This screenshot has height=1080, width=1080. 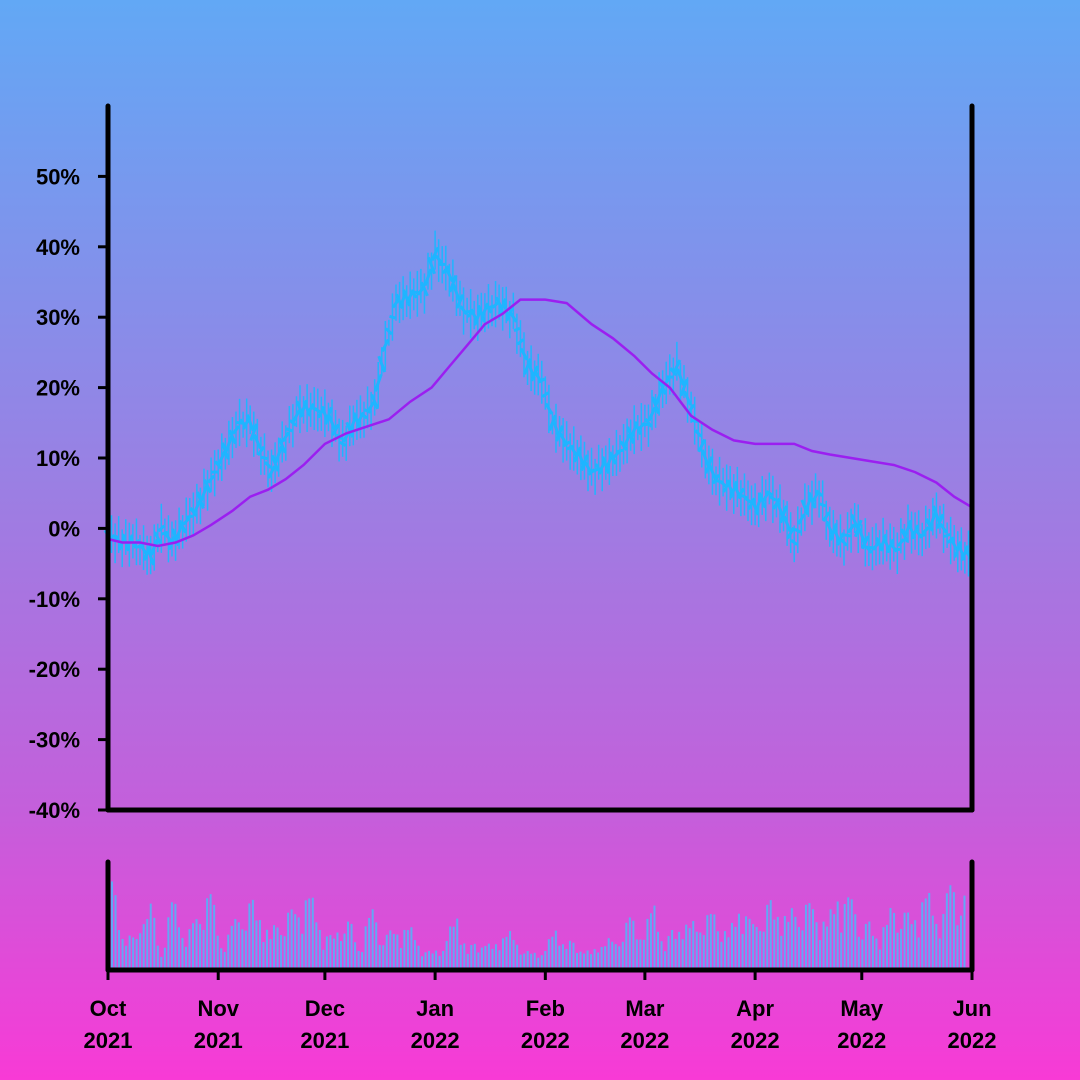 I want to click on y-tick-label: -30%, so click(x=54, y=740).